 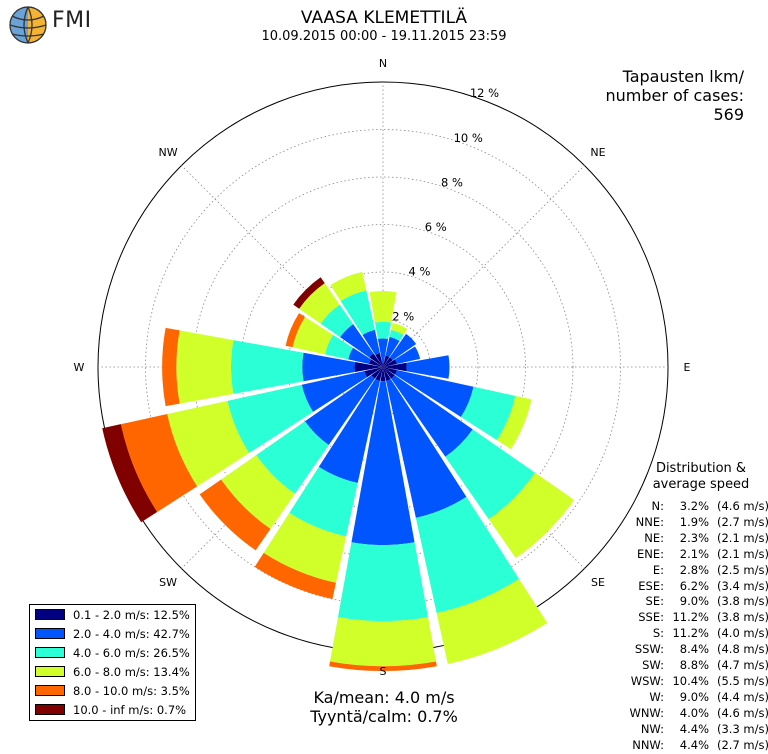 What do you see at coordinates (694, 539) in the screenshot?
I see `distribution-row: NE: 2.3% (2.1 m/s)` at bounding box center [694, 539].